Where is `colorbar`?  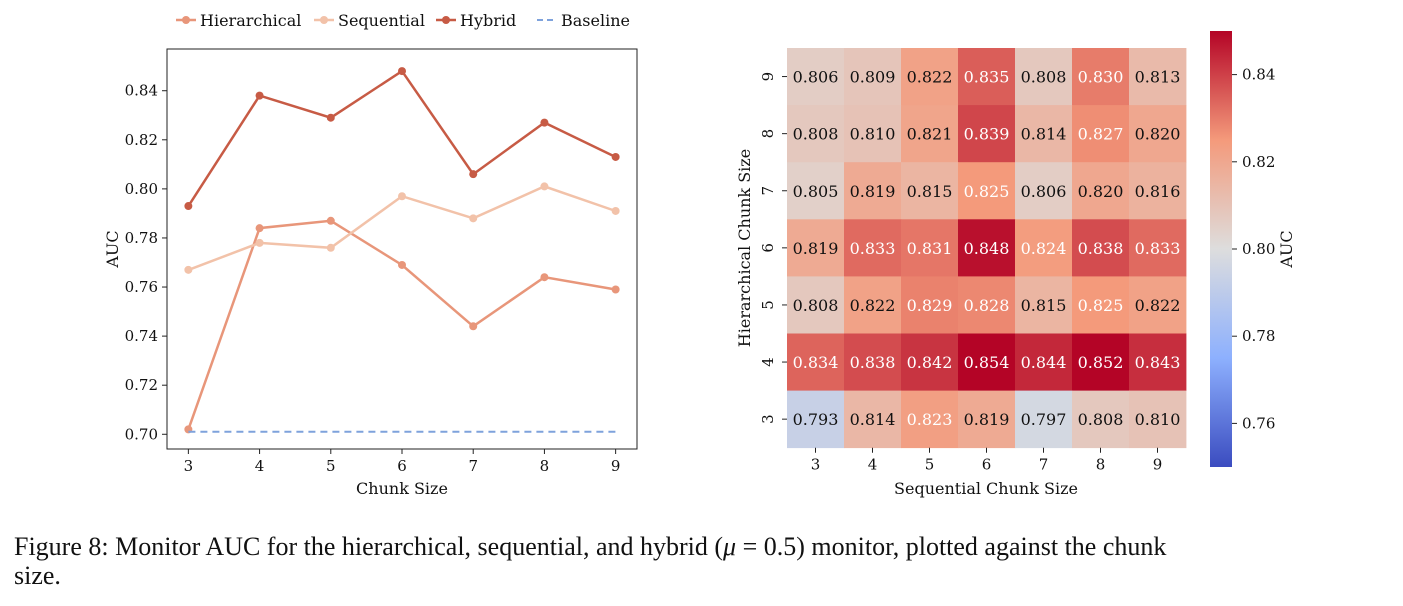
colorbar is located at coordinates (1221, 249).